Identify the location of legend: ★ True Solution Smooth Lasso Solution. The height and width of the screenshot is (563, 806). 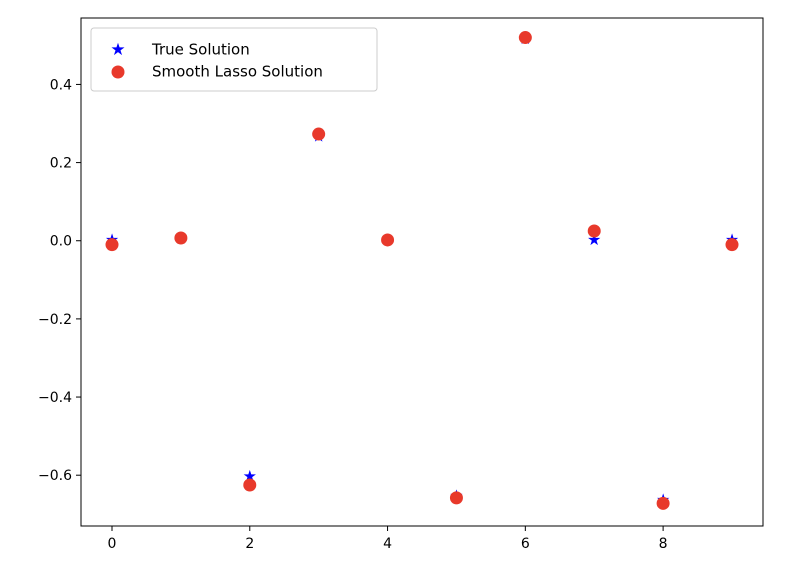
(234, 59).